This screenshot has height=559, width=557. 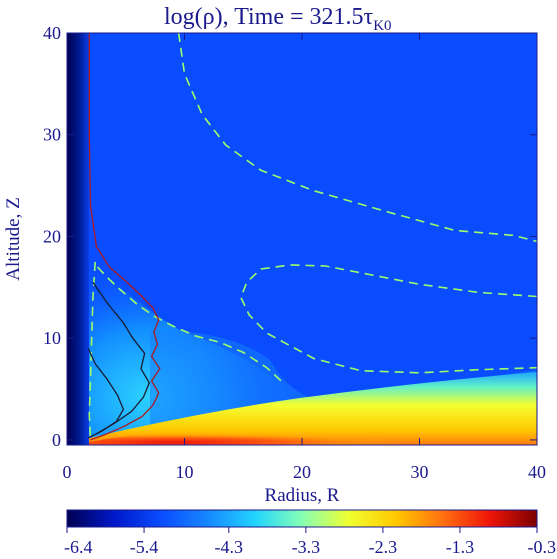 I want to click on chart-title: log(ρ), Time = 321.5τK0, so click(x=278, y=19).